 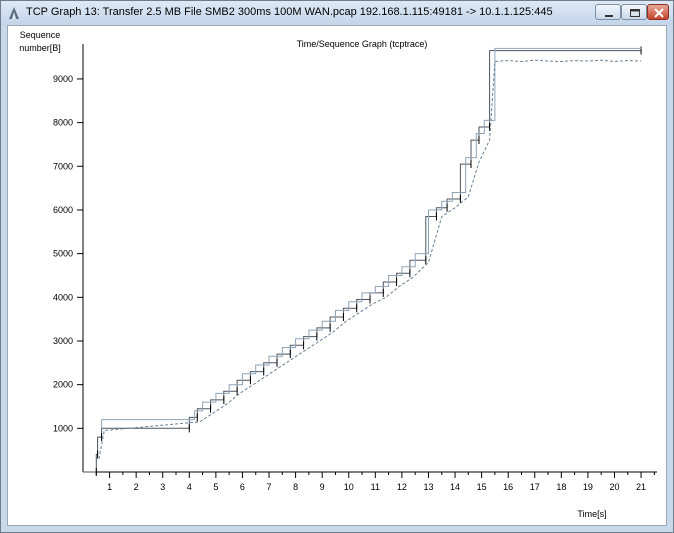 I want to click on x-tick-label: 13, so click(x=428, y=487).